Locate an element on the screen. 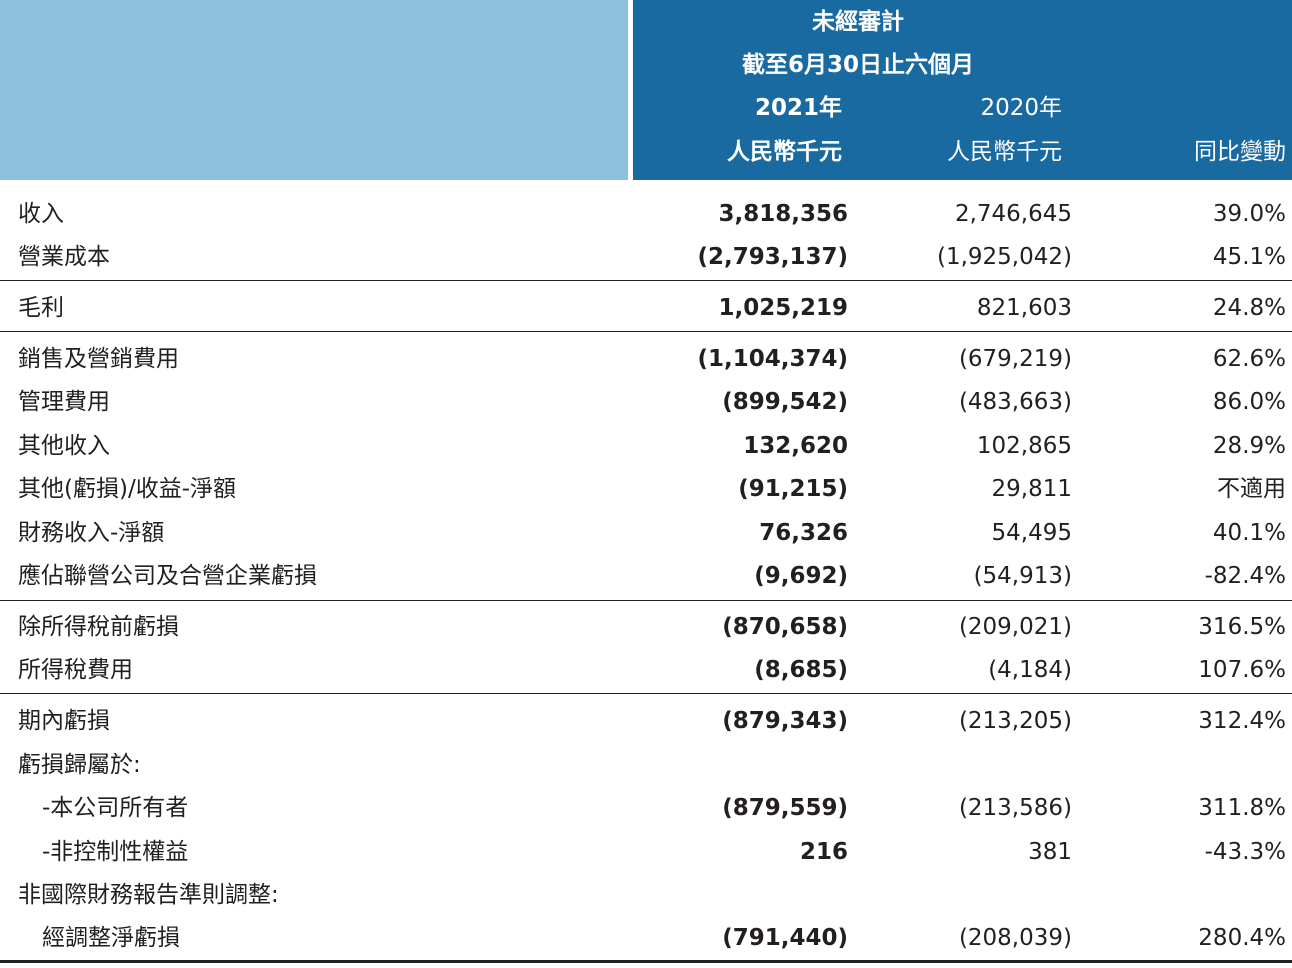  value-2020: (208,039) is located at coordinates (1015, 938).